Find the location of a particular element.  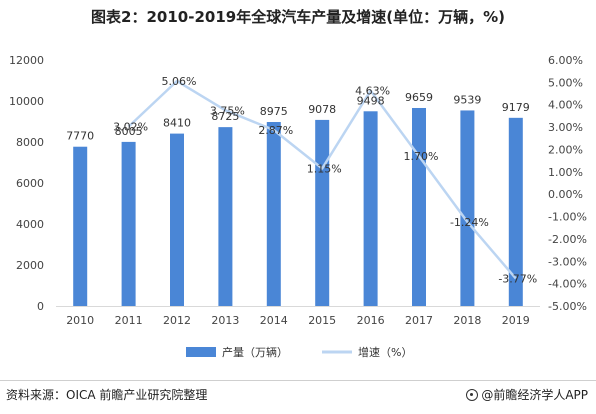

bar-value-label: 8975 is located at coordinates (274, 111).